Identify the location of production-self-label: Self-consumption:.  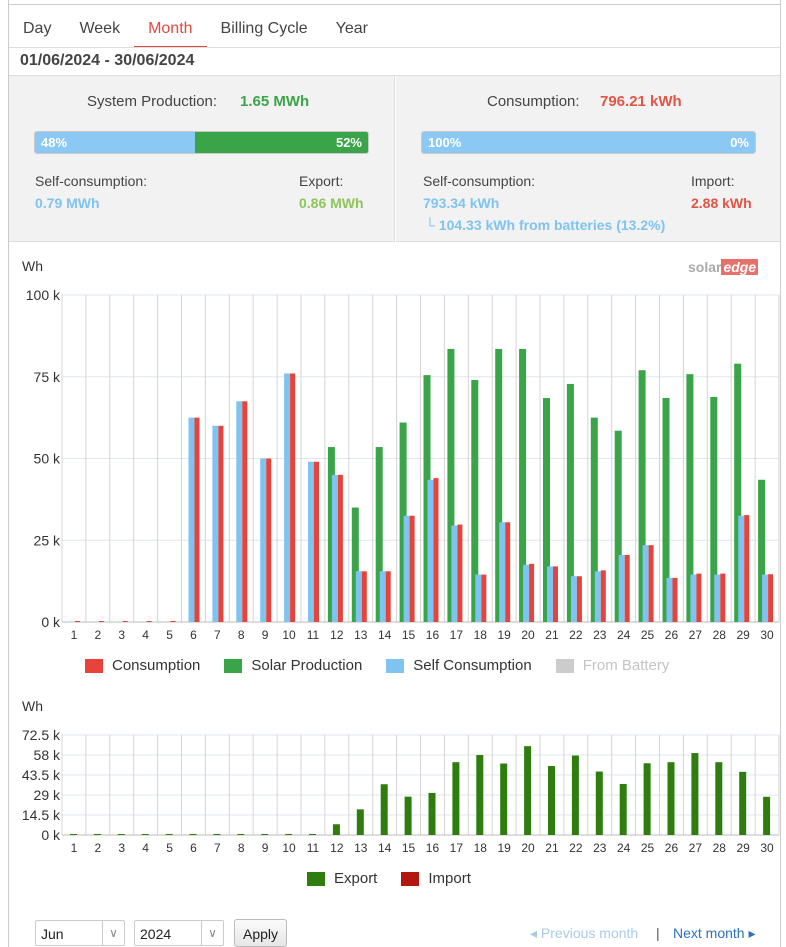
(91, 181).